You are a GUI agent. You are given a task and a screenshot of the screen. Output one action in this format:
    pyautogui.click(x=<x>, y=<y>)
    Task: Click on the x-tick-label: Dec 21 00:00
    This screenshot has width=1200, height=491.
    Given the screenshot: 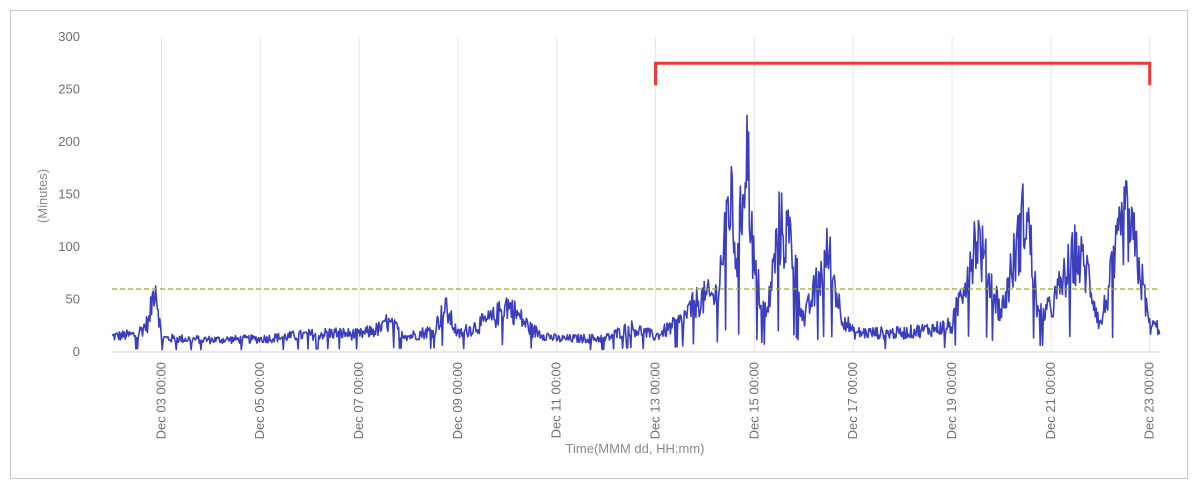 What is the action you would take?
    pyautogui.click(x=1050, y=400)
    